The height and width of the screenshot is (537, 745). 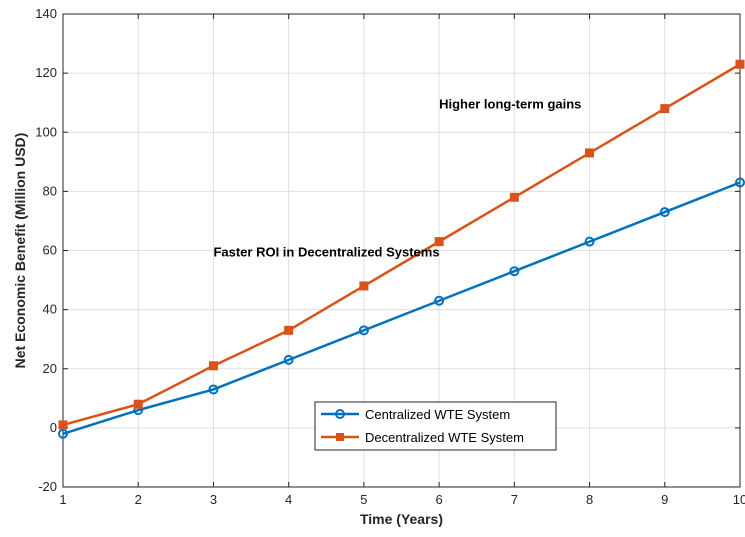 What do you see at coordinates (664, 499) in the screenshot?
I see `x-tick-label: 9` at bounding box center [664, 499].